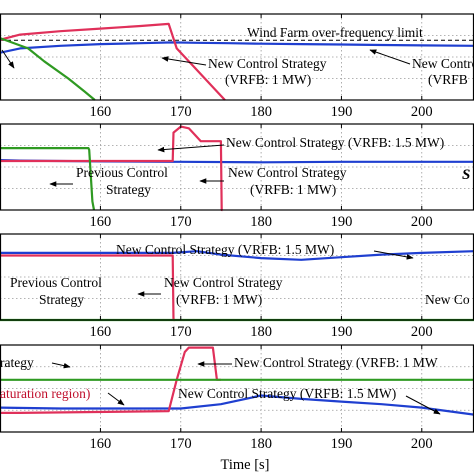 This screenshot has height=474, width=474. I want to click on annotation-label: S, so click(466, 175).